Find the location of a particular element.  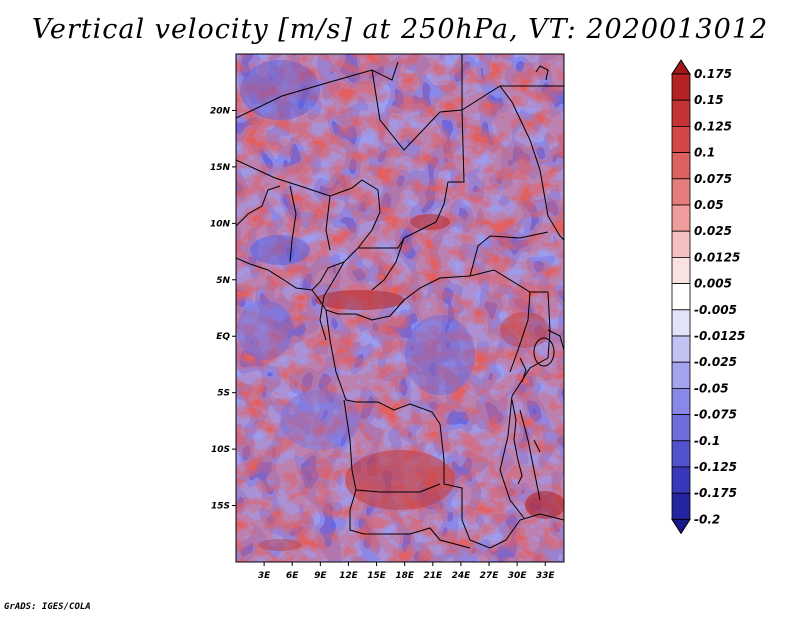

colorbar-bottom-arrow is located at coordinates (681, 526).